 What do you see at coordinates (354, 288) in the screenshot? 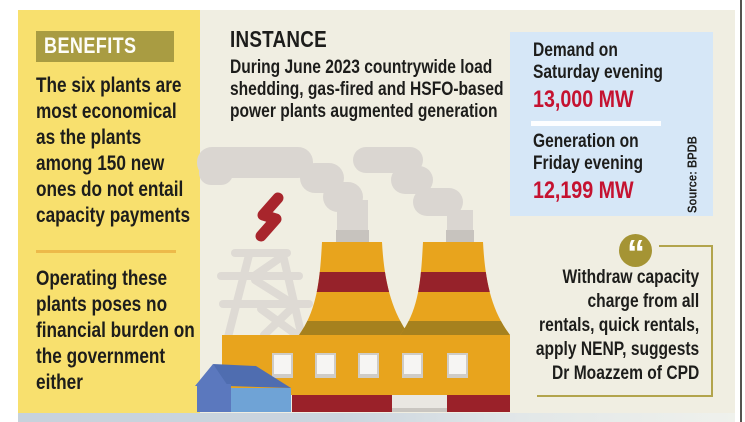
I see `cooling-tower-left-icon` at bounding box center [354, 288].